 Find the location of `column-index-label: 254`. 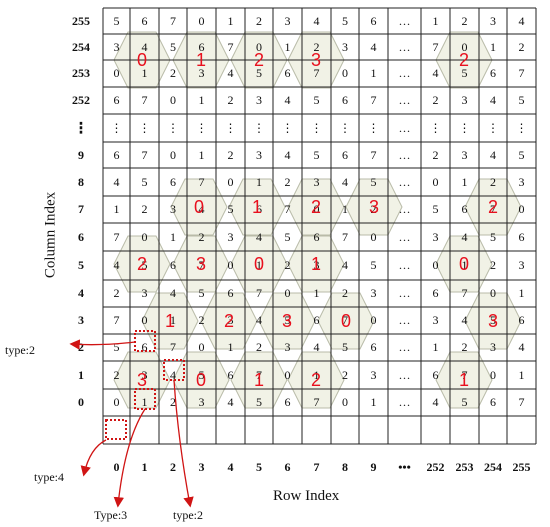

column-index-label: 254 is located at coordinates (81, 46).